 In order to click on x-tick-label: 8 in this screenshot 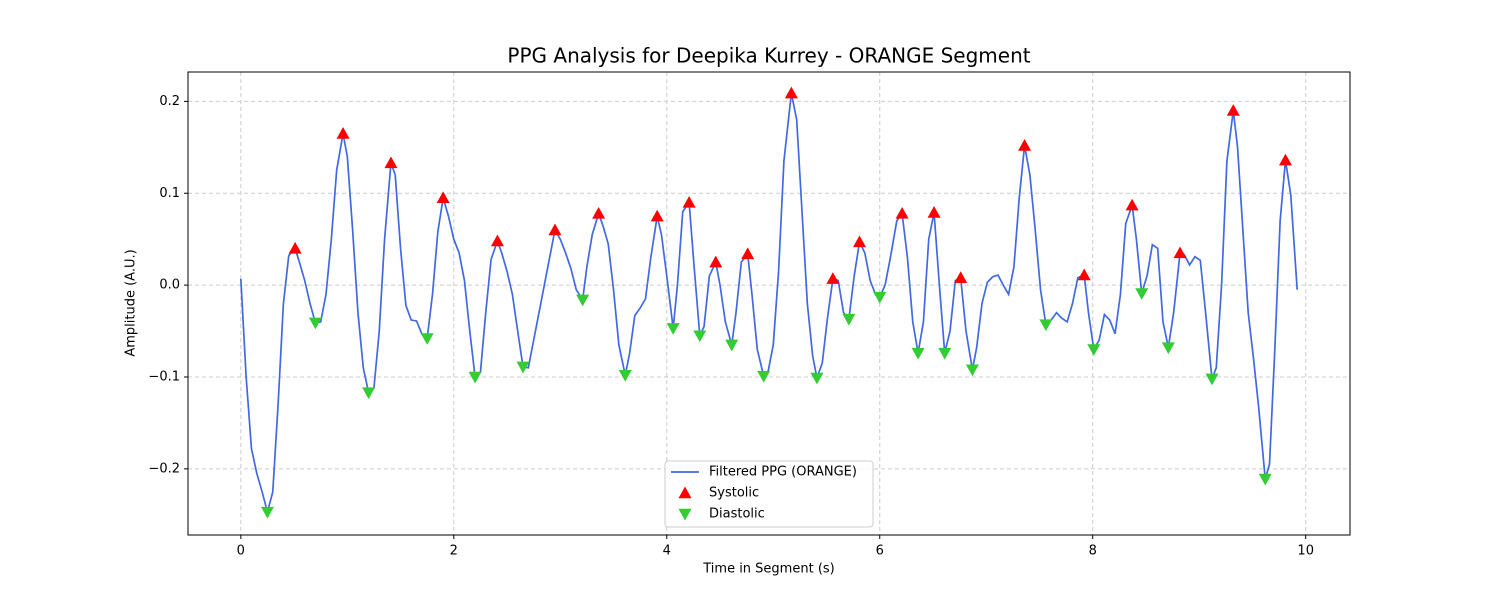, I will do `click(1093, 551)`.